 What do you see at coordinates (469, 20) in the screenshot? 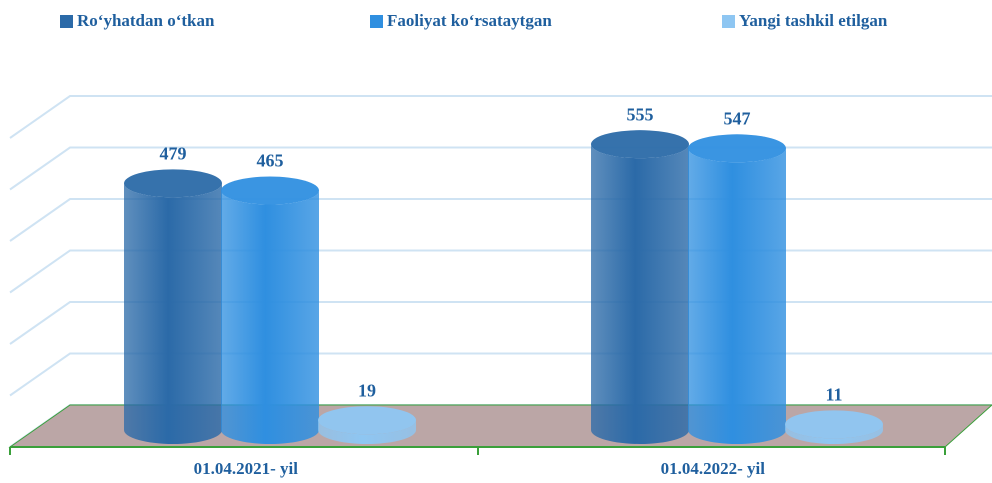
I see `legend-label: Faoliyat ko‘rsataytgan` at bounding box center [469, 20].